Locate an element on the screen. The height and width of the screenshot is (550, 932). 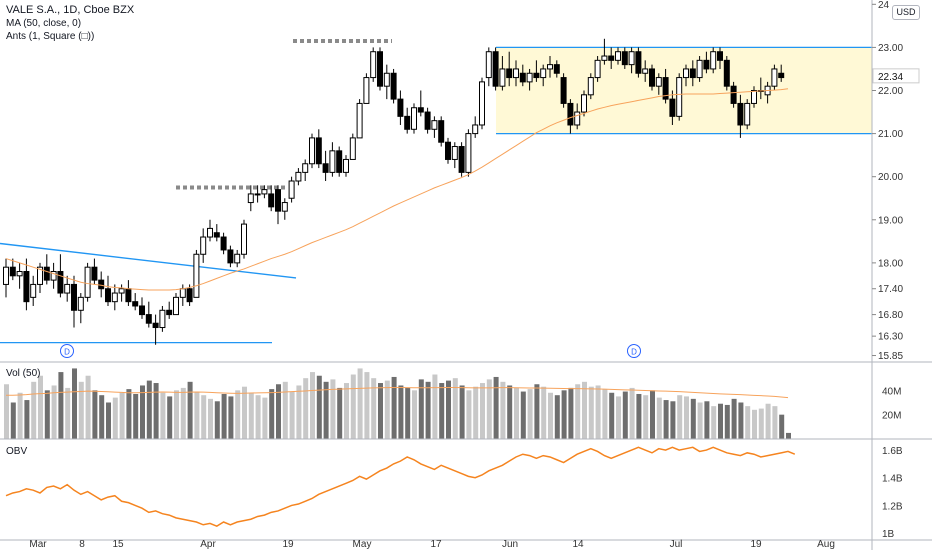
price-tick-label: 16.30 is located at coordinates (890, 337).